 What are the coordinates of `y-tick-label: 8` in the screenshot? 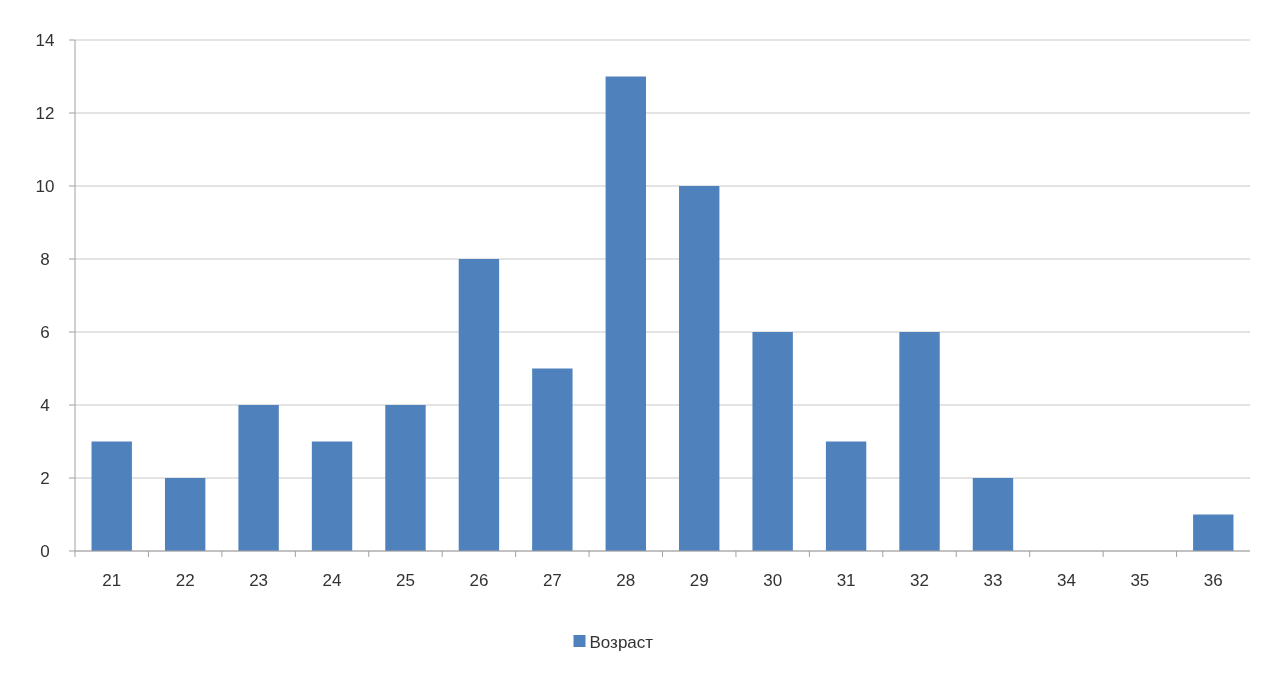 It's located at (45, 259).